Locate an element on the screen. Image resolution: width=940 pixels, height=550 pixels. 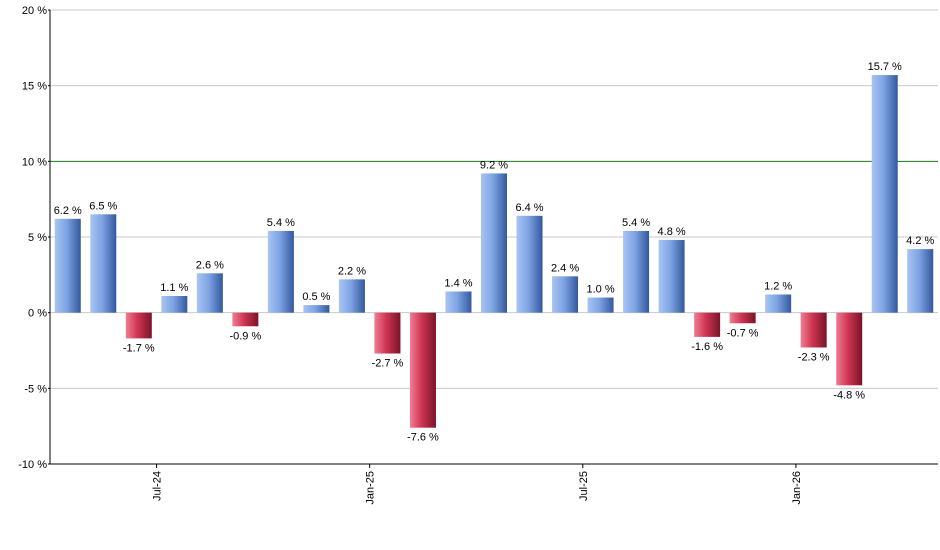
data-label: -0.9 % is located at coordinates (245, 336).